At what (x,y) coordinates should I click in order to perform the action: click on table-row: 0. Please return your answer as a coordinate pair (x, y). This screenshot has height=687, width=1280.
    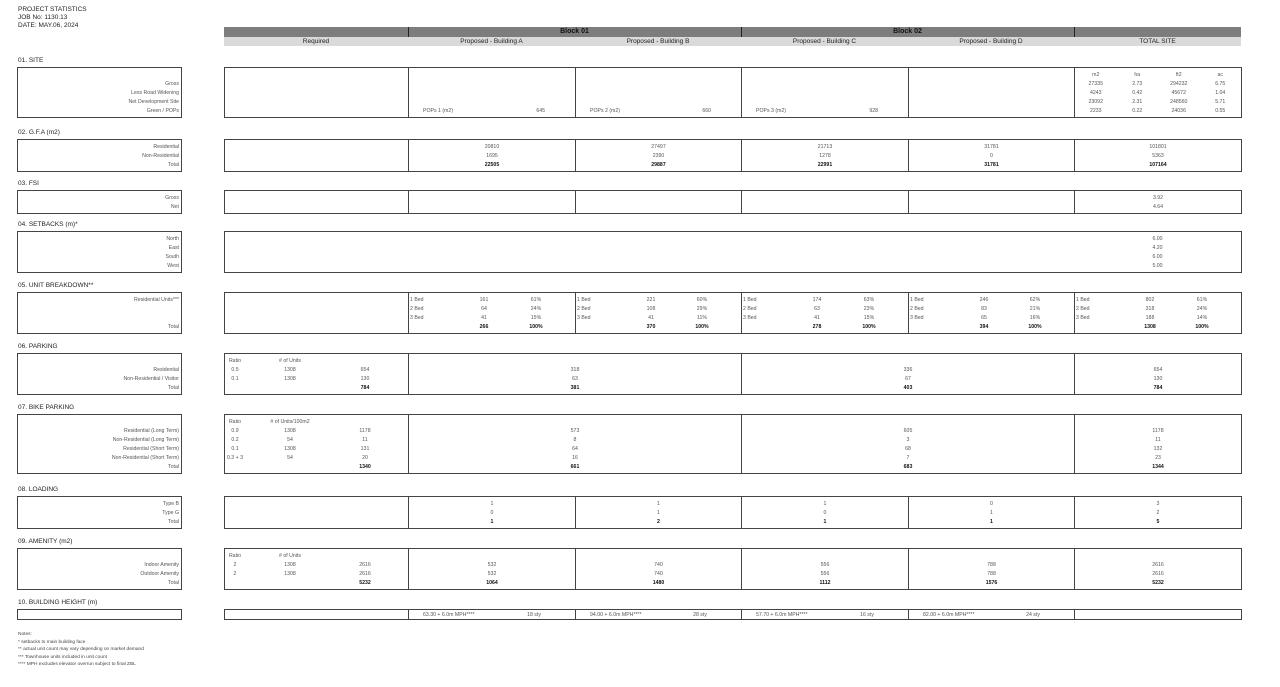
    Looking at the image, I should click on (825, 513).